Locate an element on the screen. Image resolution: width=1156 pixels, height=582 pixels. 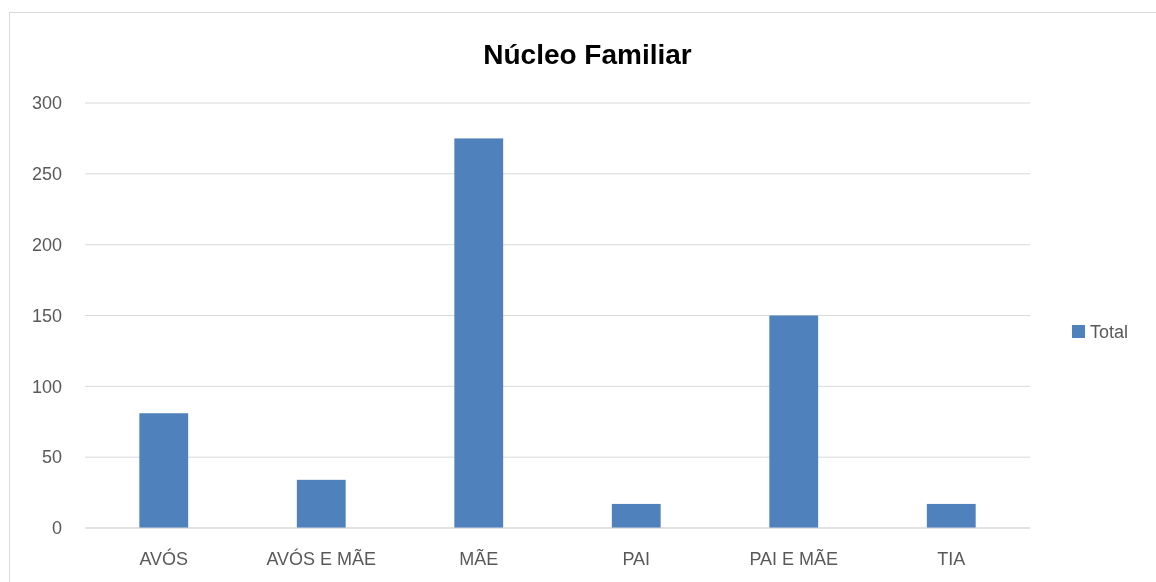
y-tick-label: 0 is located at coordinates (56, 528).